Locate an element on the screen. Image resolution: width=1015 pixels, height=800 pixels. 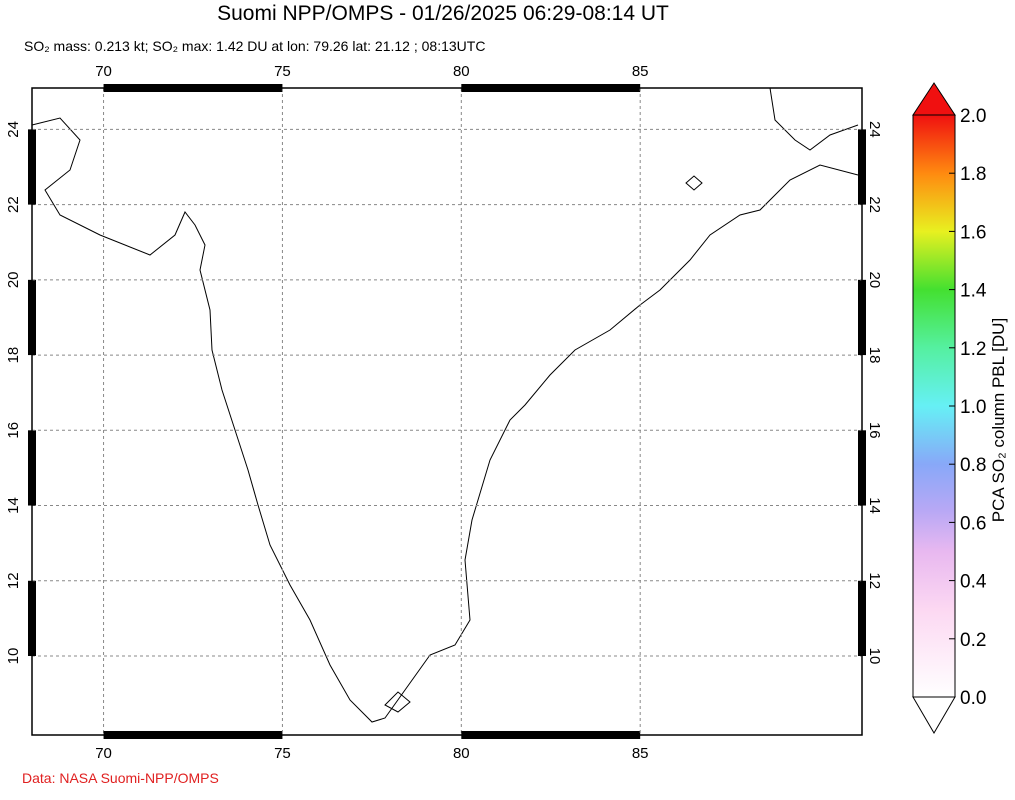
colorbar-tick-label: 1.2 is located at coordinates (973, 349).